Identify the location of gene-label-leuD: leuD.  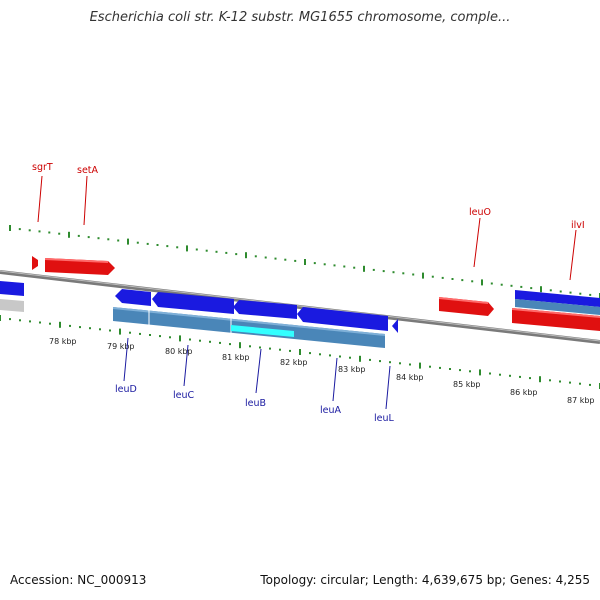
(126, 389).